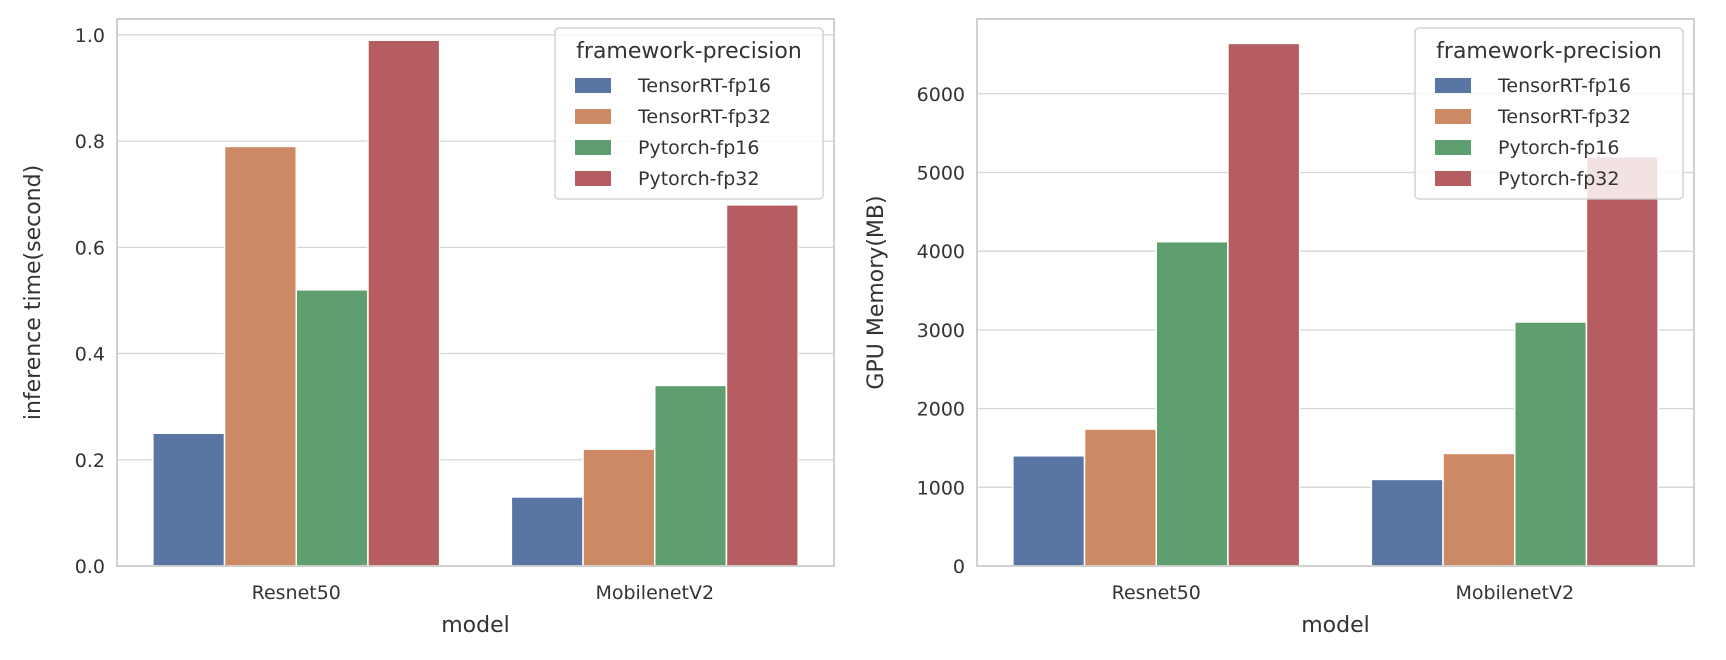 The image size is (1726, 660). Describe the element at coordinates (941, 410) in the screenshot. I see `y-tick-label: 2000` at that location.